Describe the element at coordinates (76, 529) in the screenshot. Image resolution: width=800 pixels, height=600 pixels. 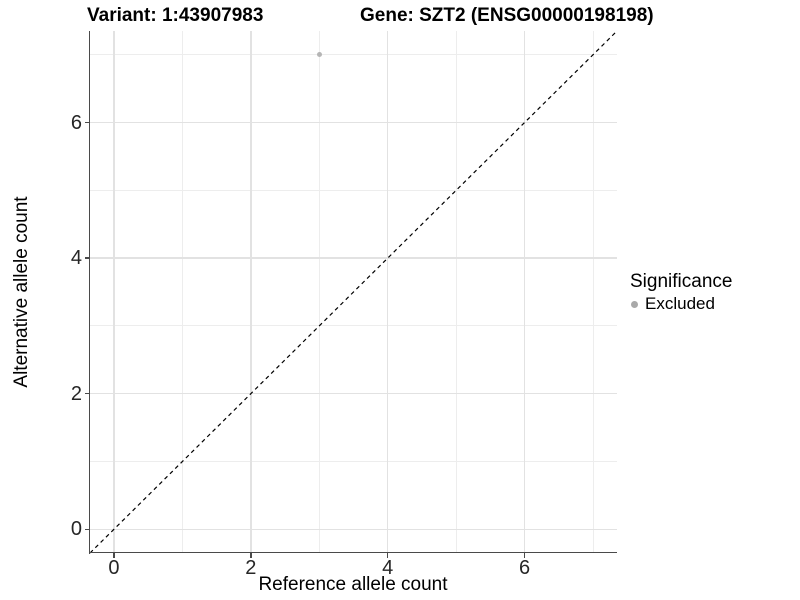
I see `y-tick-label: 0` at that location.